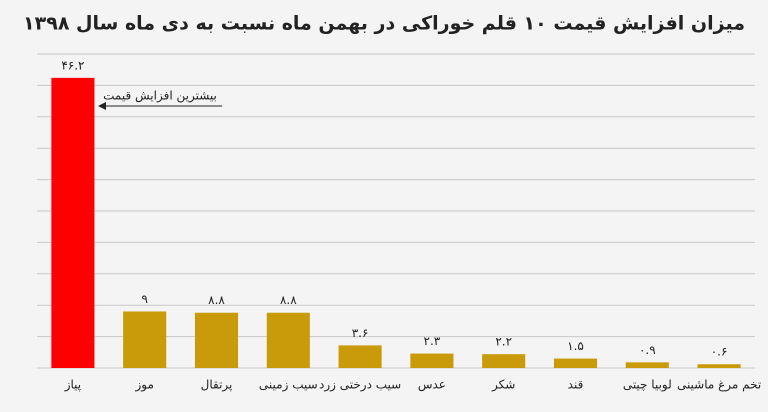  I want to click on annotation: بیشترین افزایش قیمت, so click(160, 96).